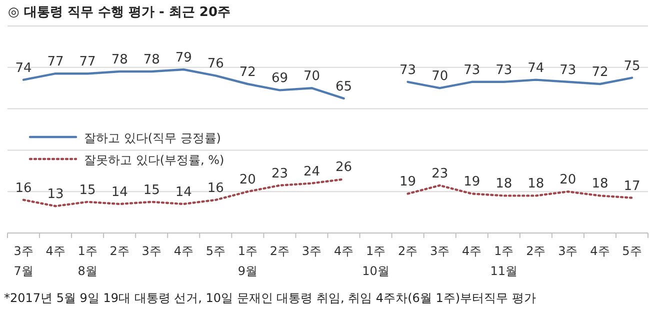  I want to click on data-label: 79, so click(183, 58).